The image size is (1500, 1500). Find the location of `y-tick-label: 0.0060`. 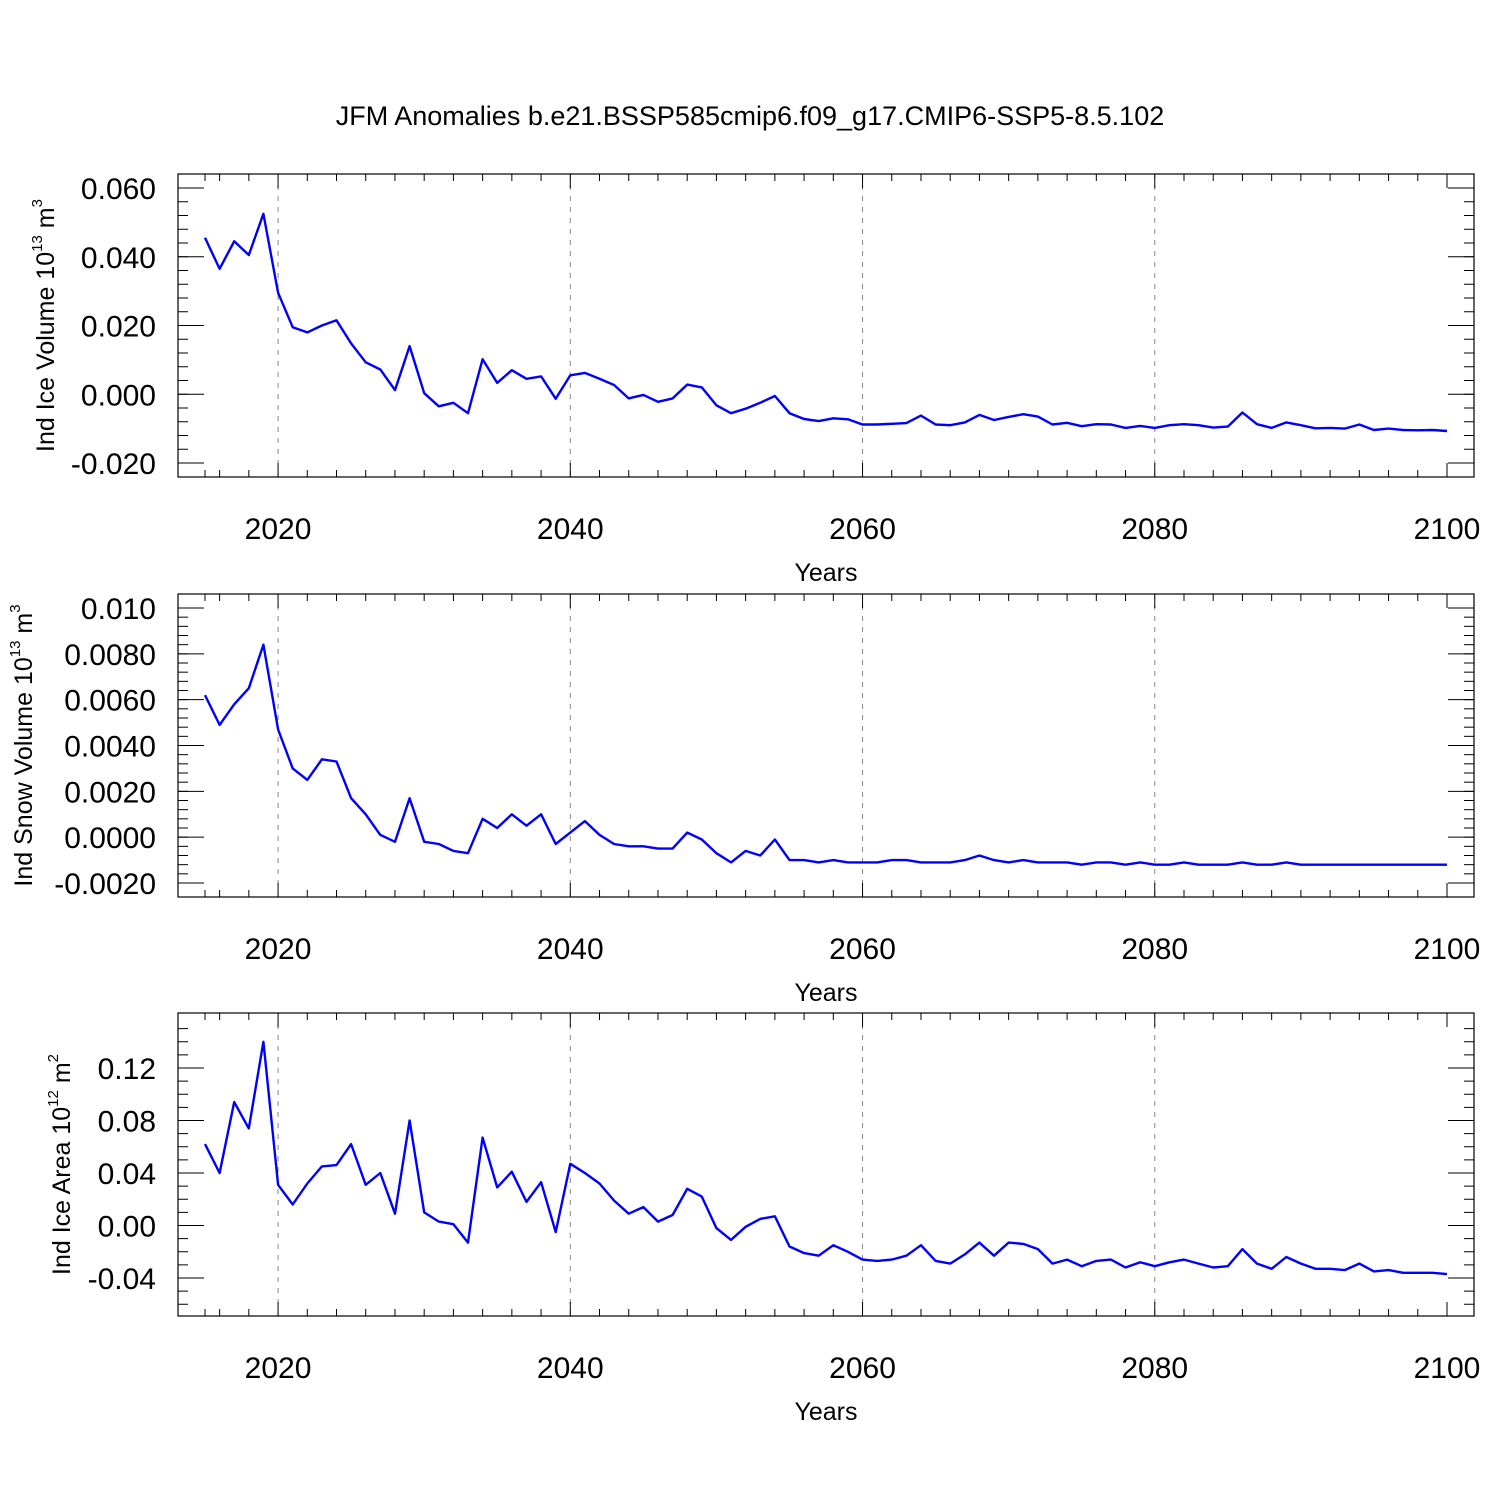

y-tick-label: 0.0060 is located at coordinates (110, 701).